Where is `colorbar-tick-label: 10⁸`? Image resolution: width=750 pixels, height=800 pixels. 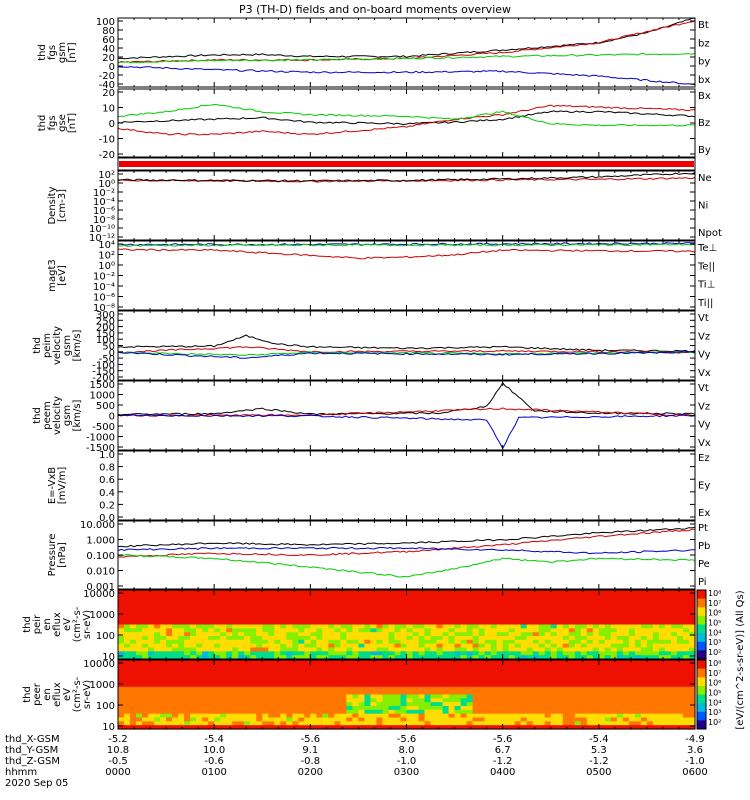 colorbar-tick-label: 10⁸ is located at coordinates (714, 593).